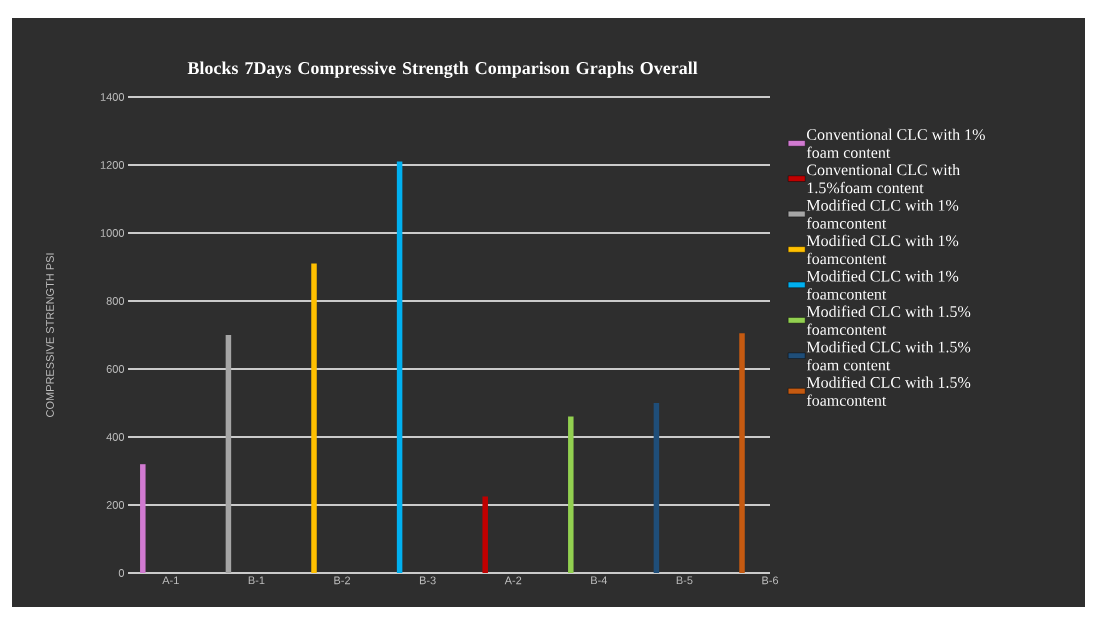  Describe the element at coordinates (50, 335) in the screenshot. I see `y-axis-title: COMPRESSIVE STRENGTH PSI` at that location.